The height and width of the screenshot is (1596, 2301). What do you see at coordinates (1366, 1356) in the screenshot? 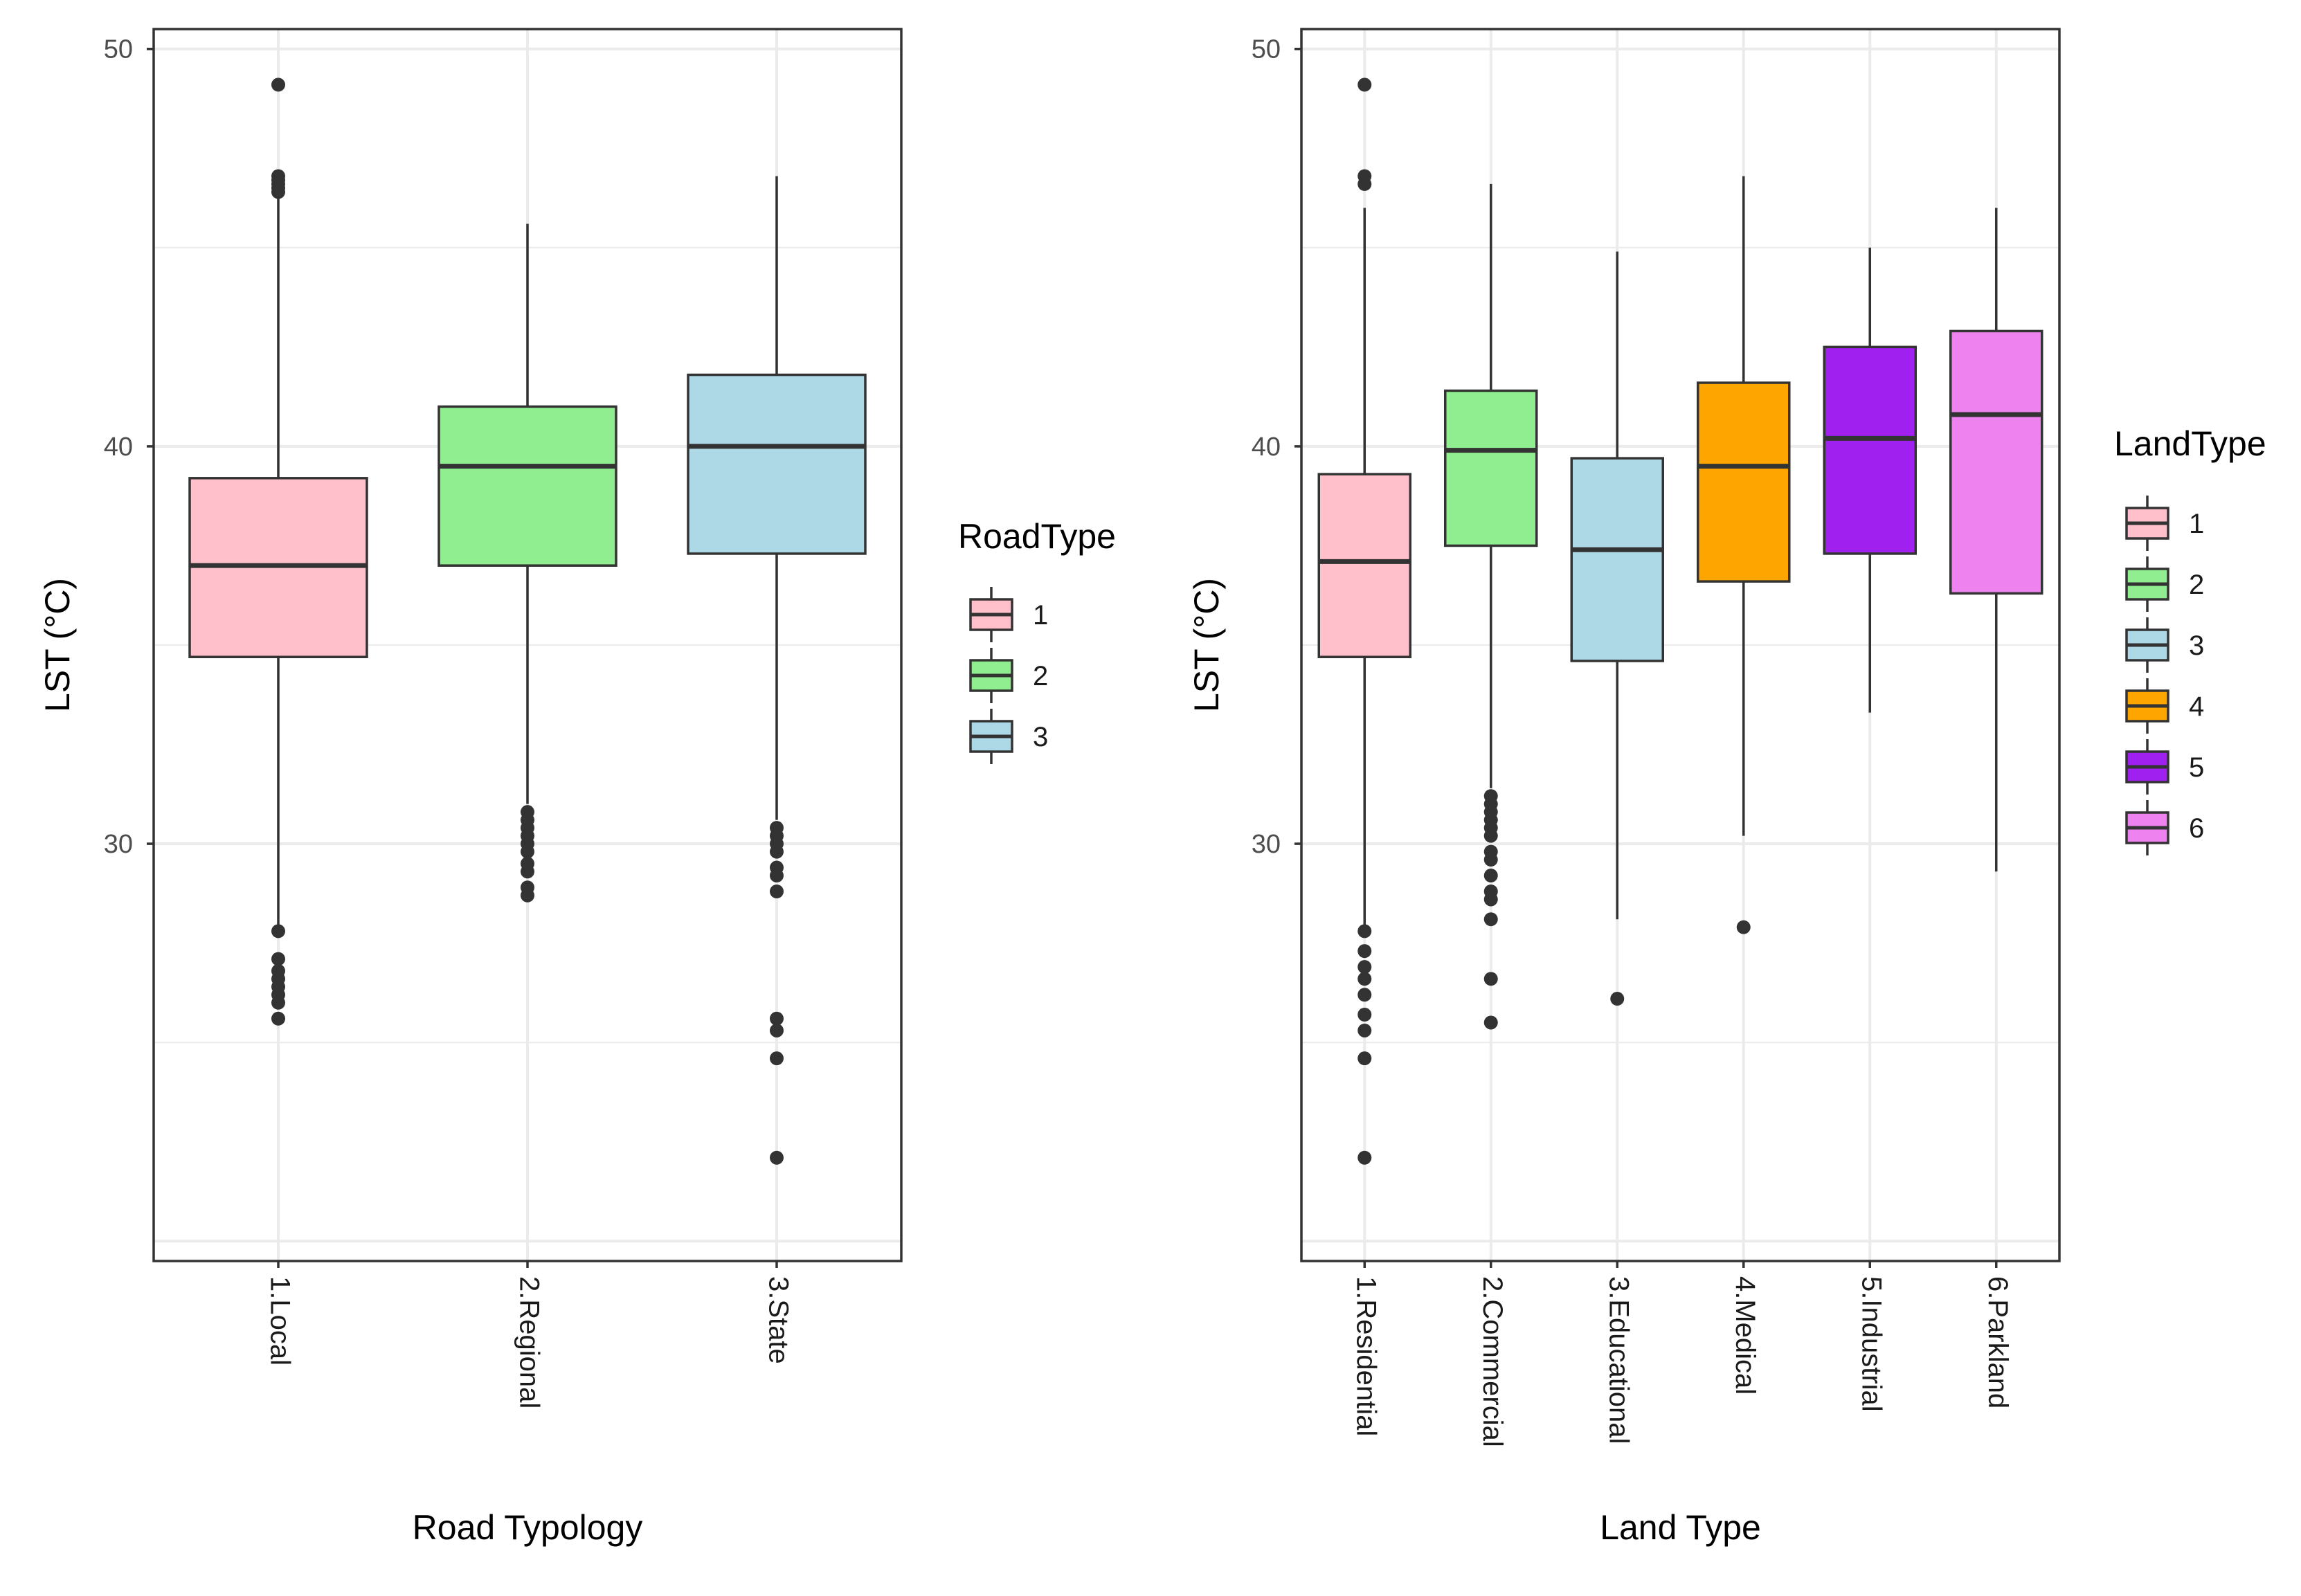
I see `x-tick-label: 1.Residential` at bounding box center [1366, 1356].